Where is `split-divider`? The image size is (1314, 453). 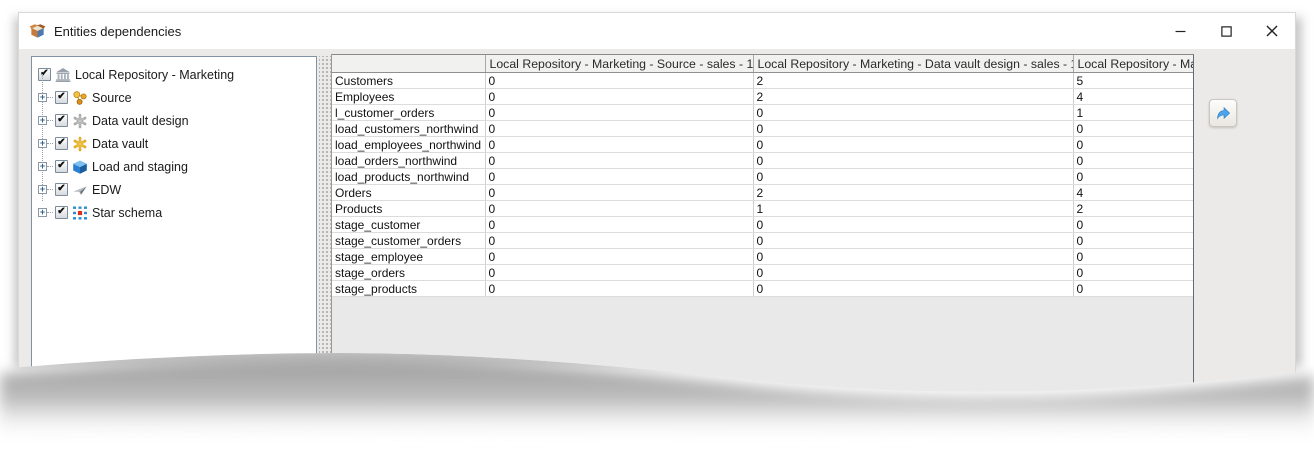
split-divider is located at coordinates (325, 221).